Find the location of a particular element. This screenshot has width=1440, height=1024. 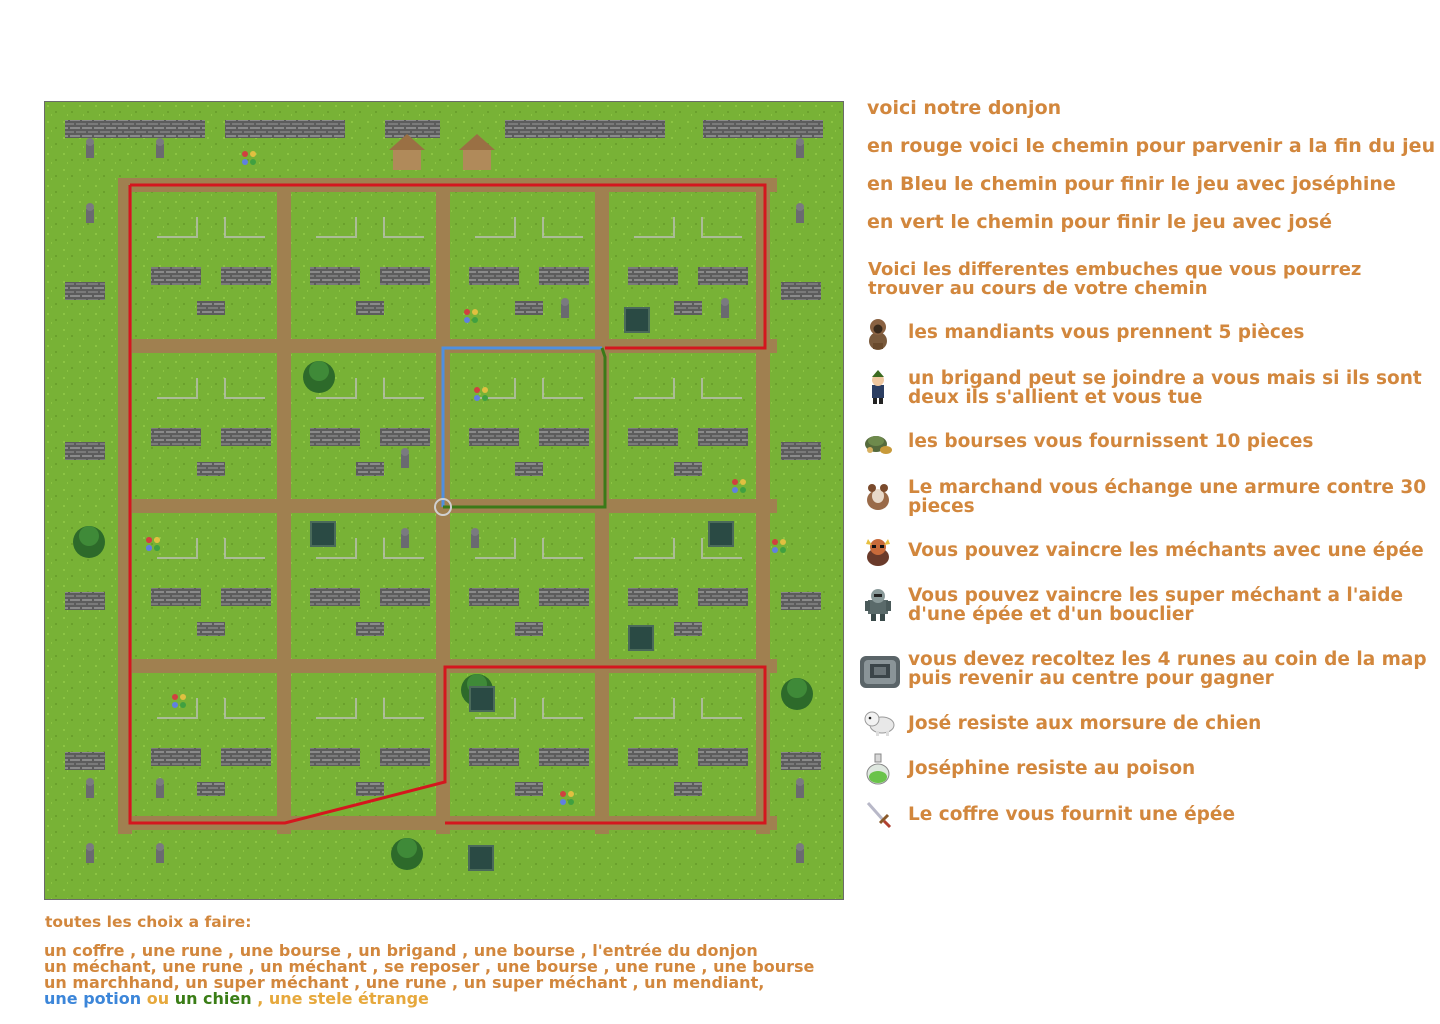

brigand-icon is located at coordinates (878, 387).